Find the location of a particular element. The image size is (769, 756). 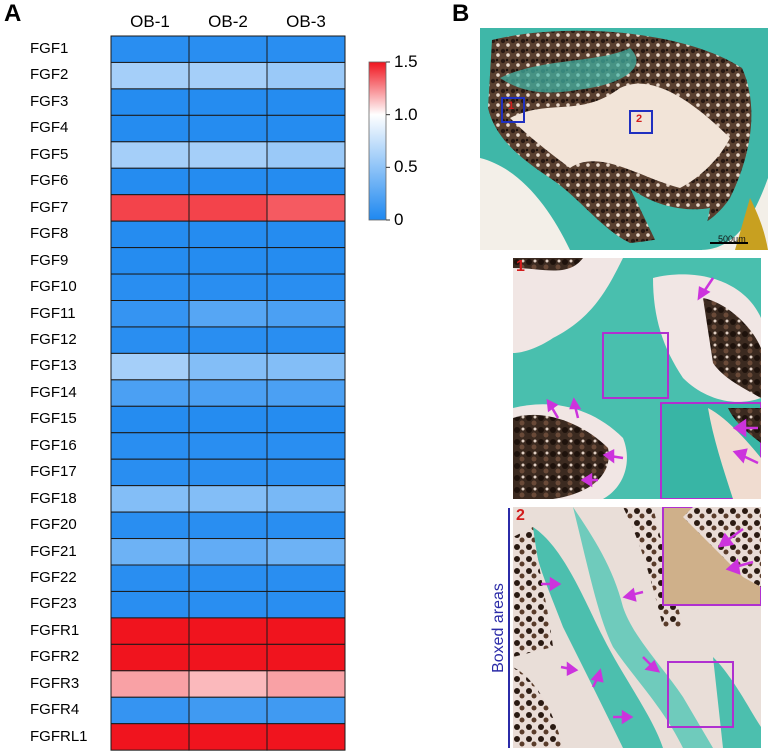

row-label-FGF6: FGF6 is located at coordinates (49, 181).